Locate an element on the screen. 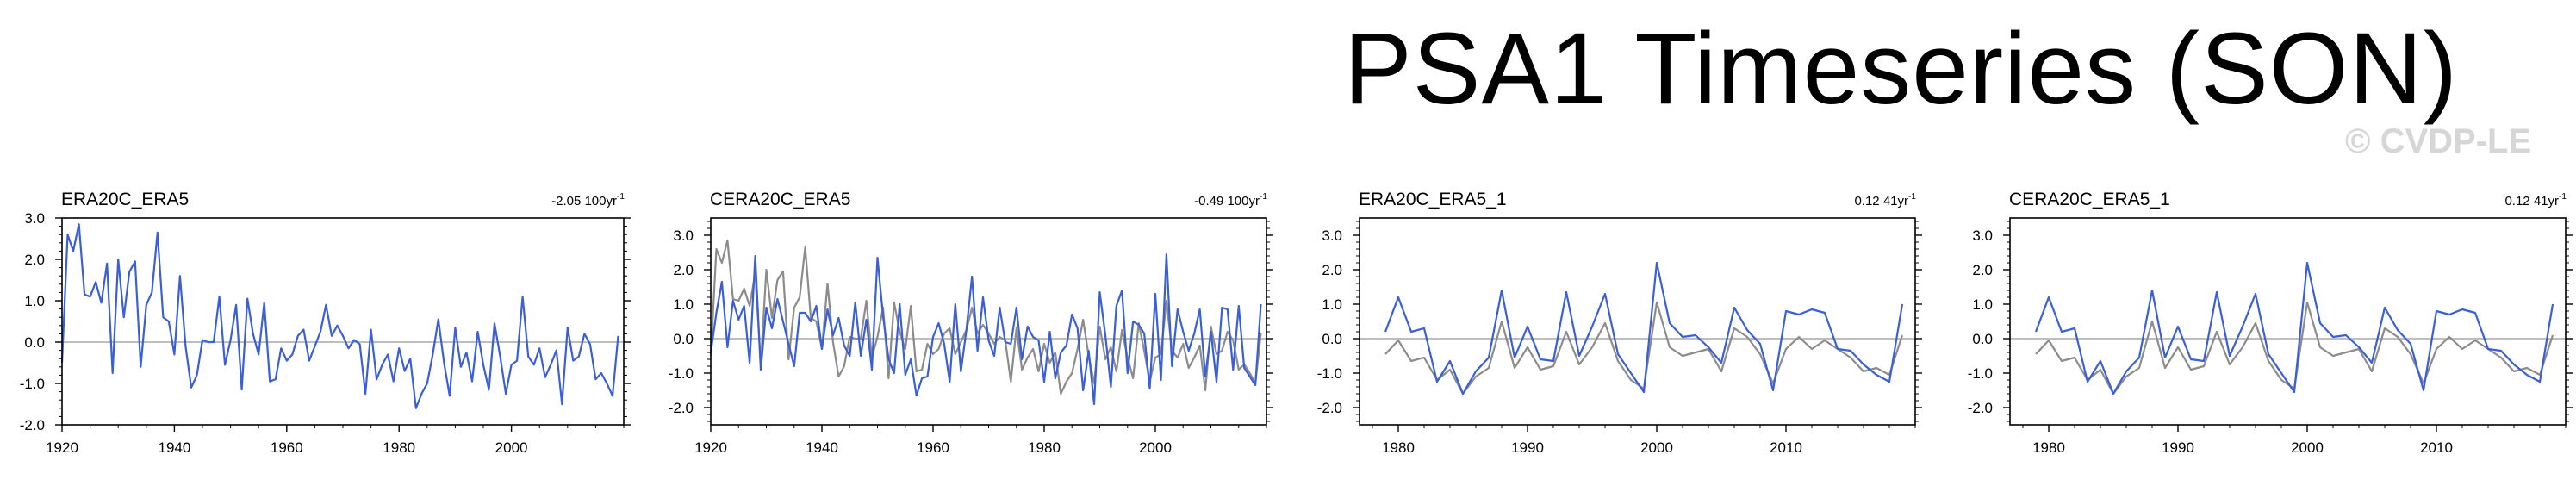 Image resolution: width=2576 pixels, height=486 pixels. watermark: © CVDP-LE is located at coordinates (2438, 141).